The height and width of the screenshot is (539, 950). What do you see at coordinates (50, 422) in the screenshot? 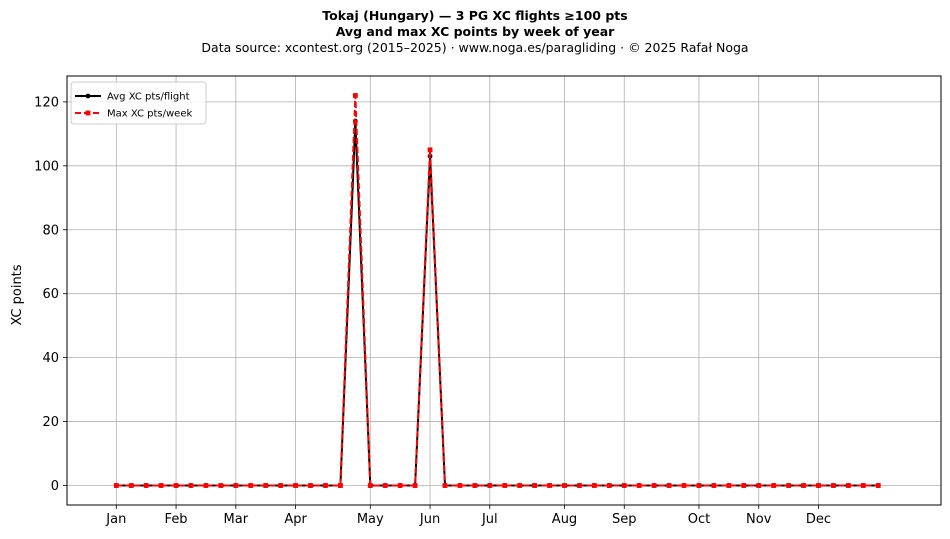
I see `y-tick-label: 20` at bounding box center [50, 422].